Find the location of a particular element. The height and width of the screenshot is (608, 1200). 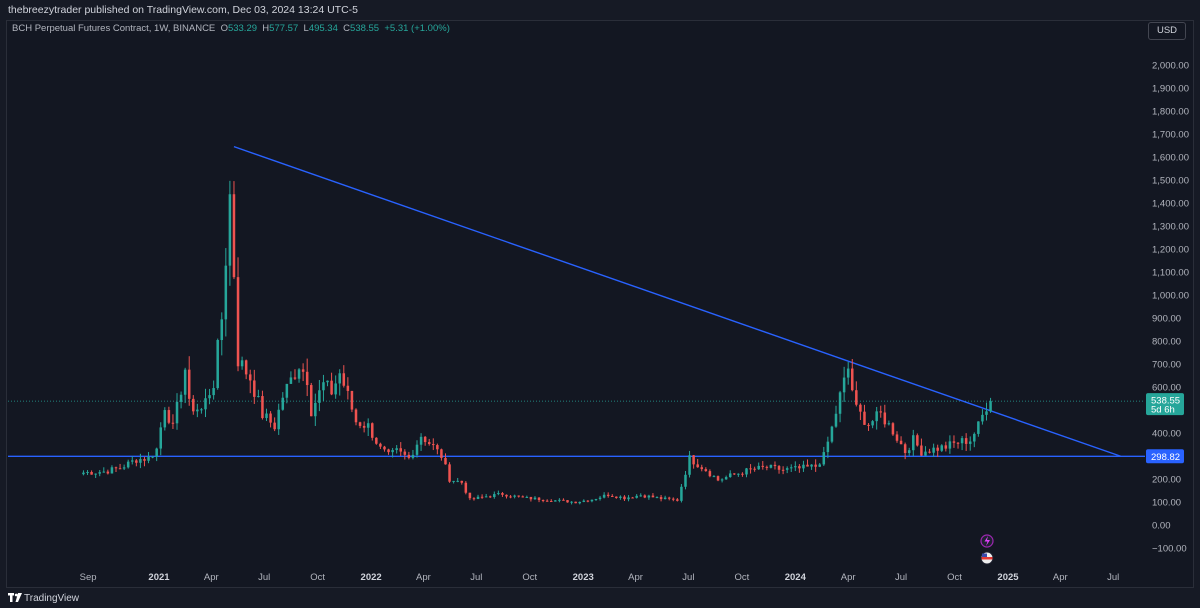

price-tick-label: 800.00 is located at coordinates (1166, 342).